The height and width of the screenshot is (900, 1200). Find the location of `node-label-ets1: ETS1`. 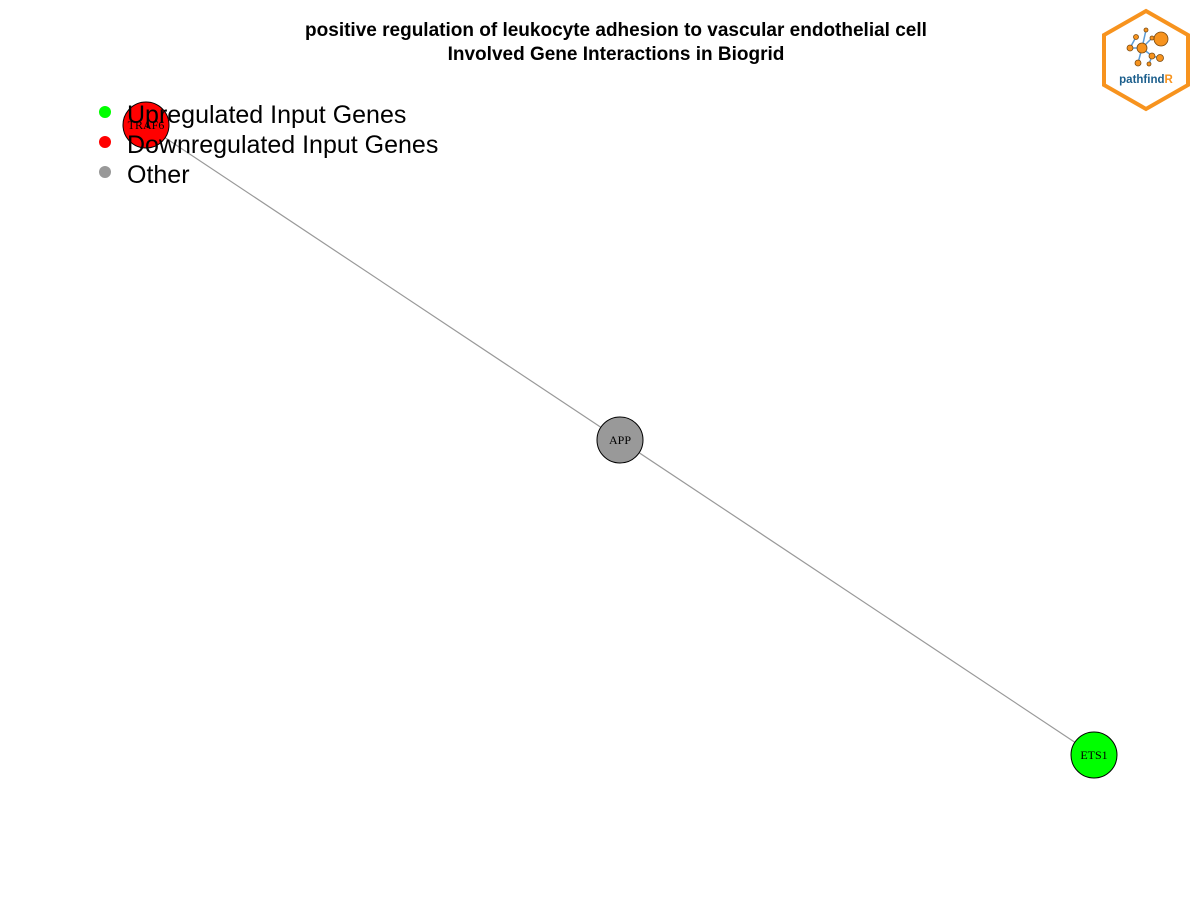

node-label-ets1: ETS1 is located at coordinates (1093, 755).